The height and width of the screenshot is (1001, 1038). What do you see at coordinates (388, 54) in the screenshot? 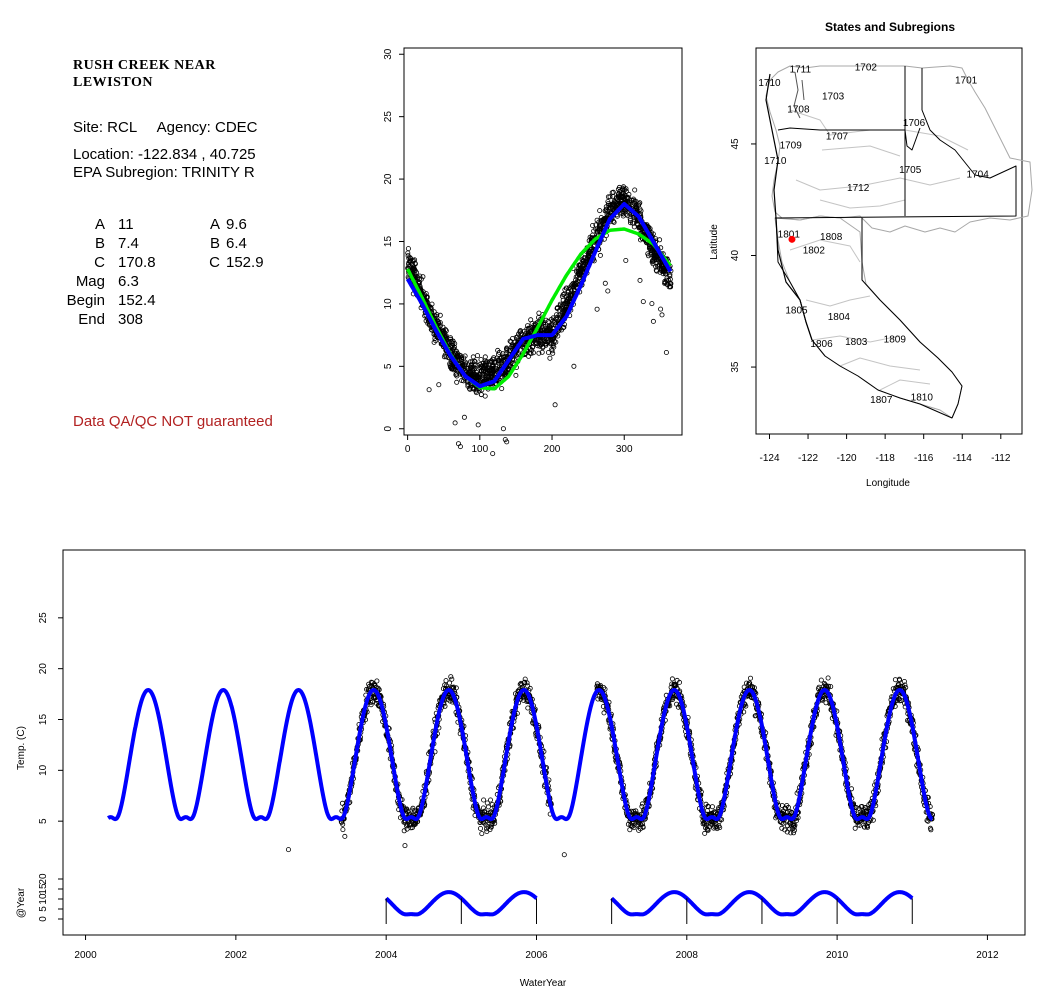
I see `seasonal-y-tick-label: 30` at bounding box center [388, 54].